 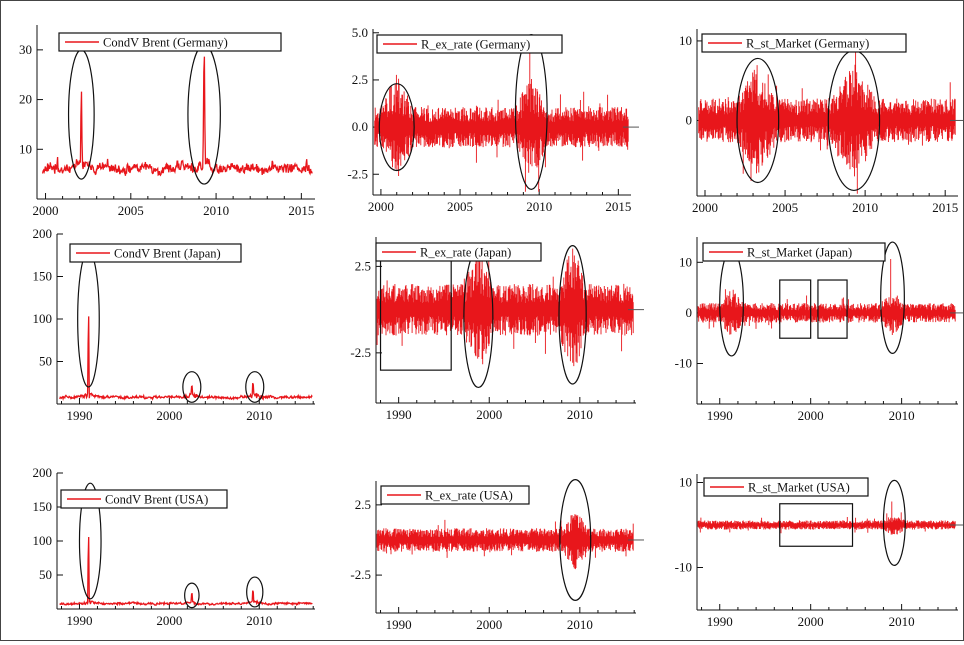 What do you see at coordinates (799, 253) in the screenshot?
I see `legend-label: R_st_Market (Japan)` at bounding box center [799, 253].